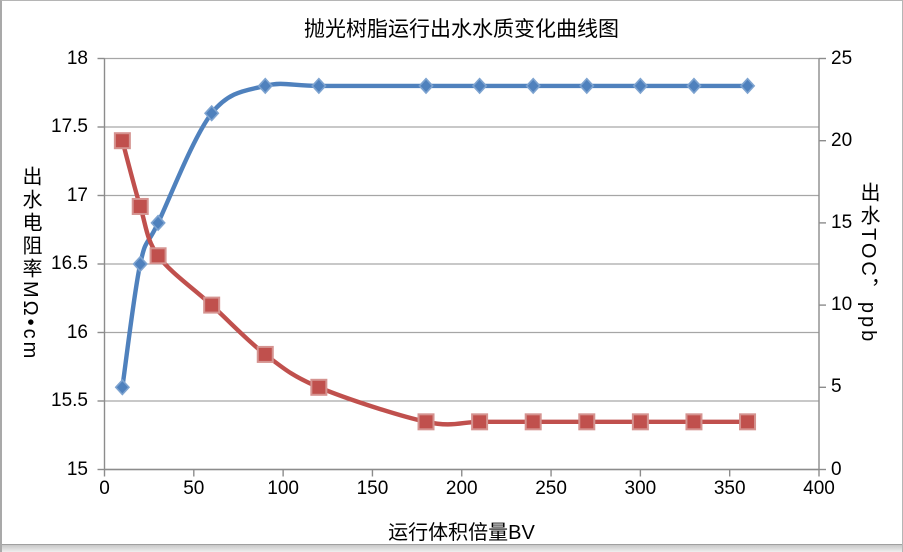 This screenshot has height=552, width=903. Describe the element at coordinates (842, 222) in the screenshot. I see `y-right-tick-label: 15` at that location.